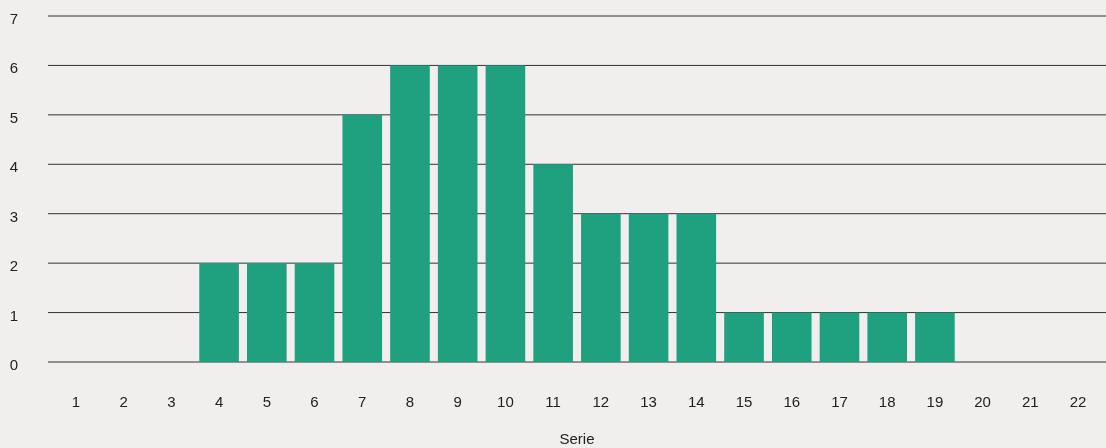 This screenshot has height=448, width=1106. I want to click on y-tick-label: 2, so click(14, 266).